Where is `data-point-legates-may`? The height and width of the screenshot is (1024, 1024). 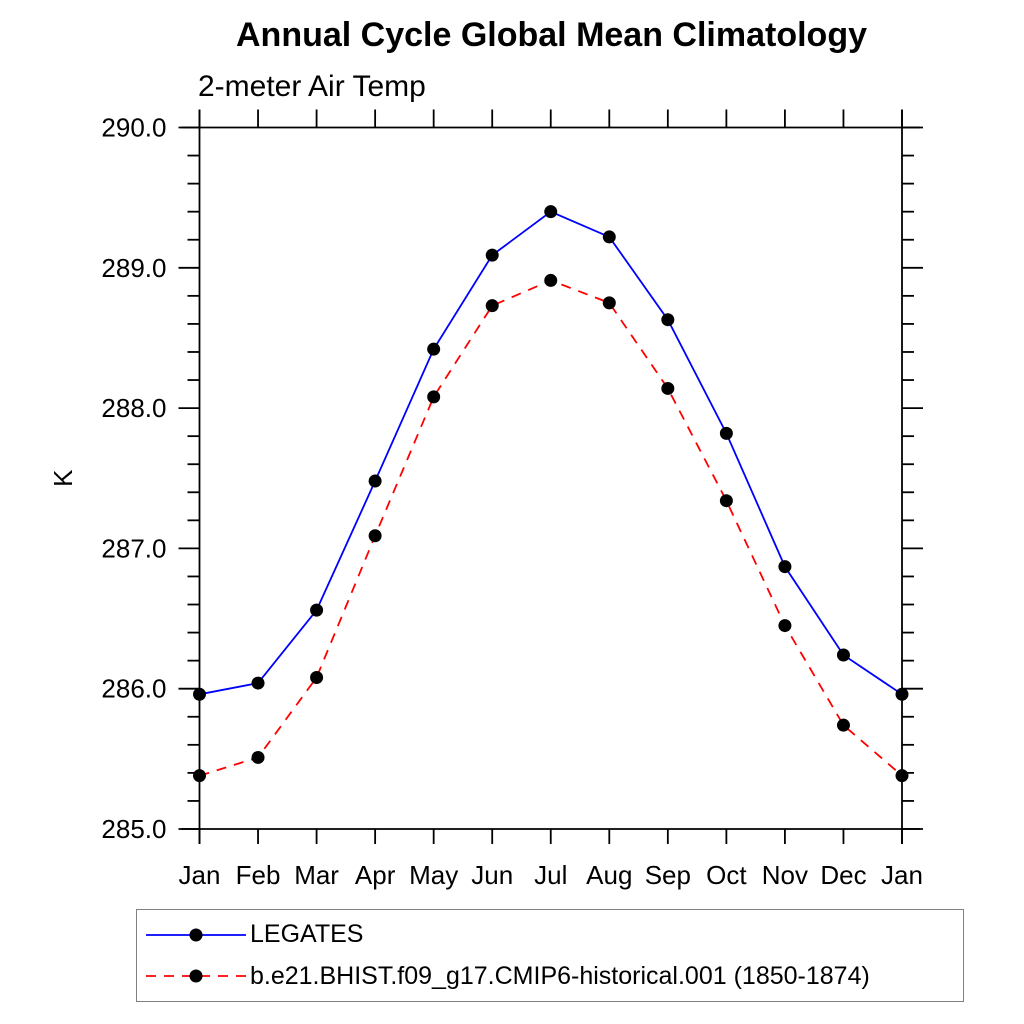 data-point-legates-may is located at coordinates (434, 349).